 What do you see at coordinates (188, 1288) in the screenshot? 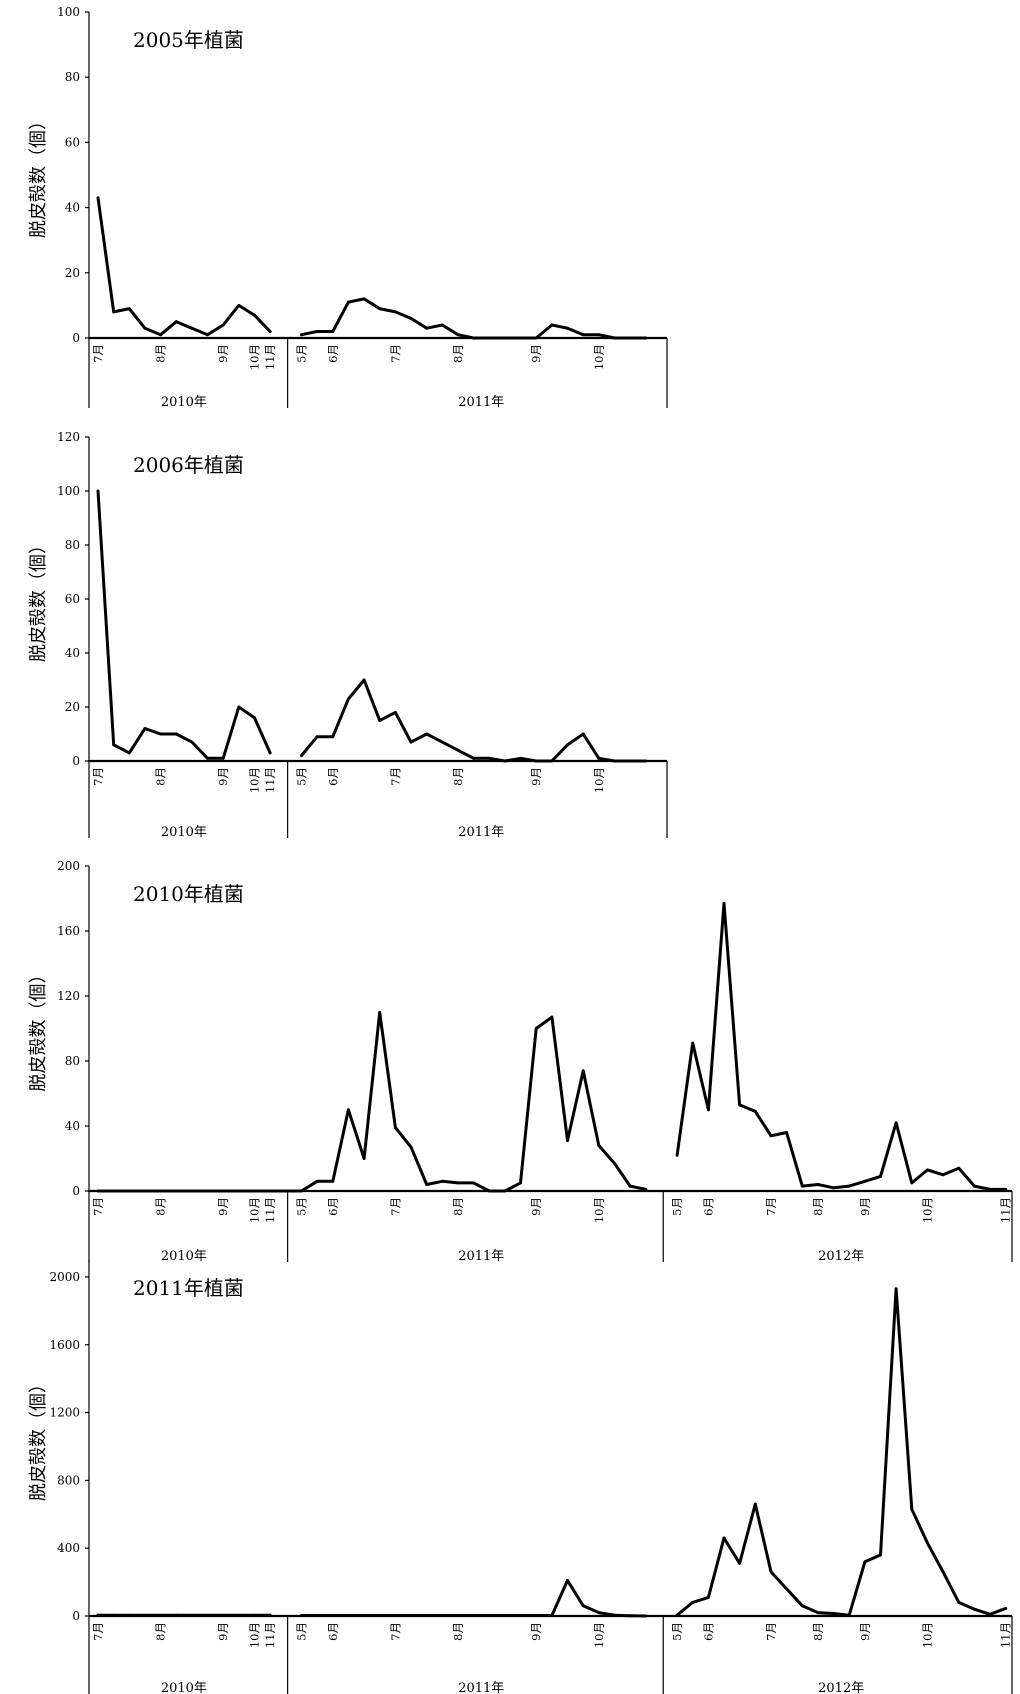
I see `chart-title: 2011年植菌` at bounding box center [188, 1288].